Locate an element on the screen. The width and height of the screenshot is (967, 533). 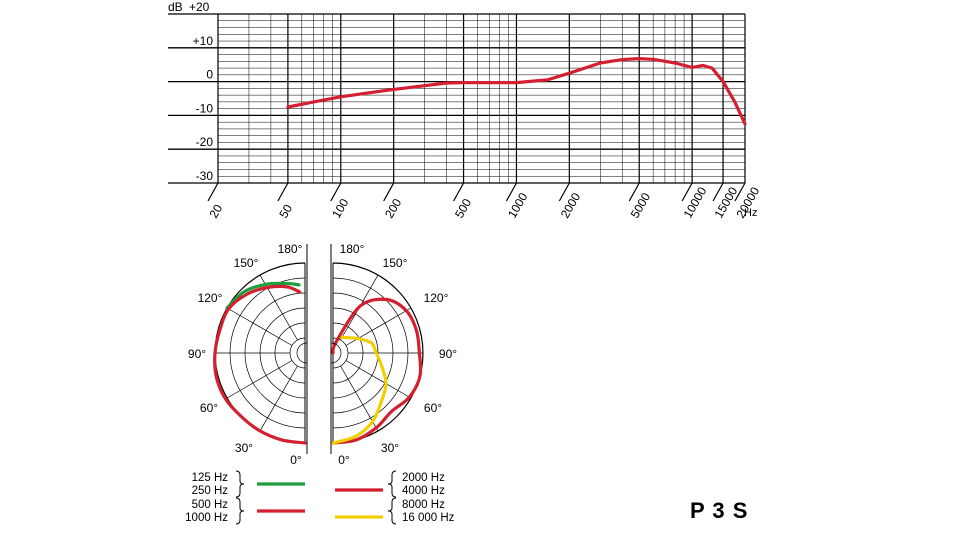
model-label: P 3 S is located at coordinates (719, 510).